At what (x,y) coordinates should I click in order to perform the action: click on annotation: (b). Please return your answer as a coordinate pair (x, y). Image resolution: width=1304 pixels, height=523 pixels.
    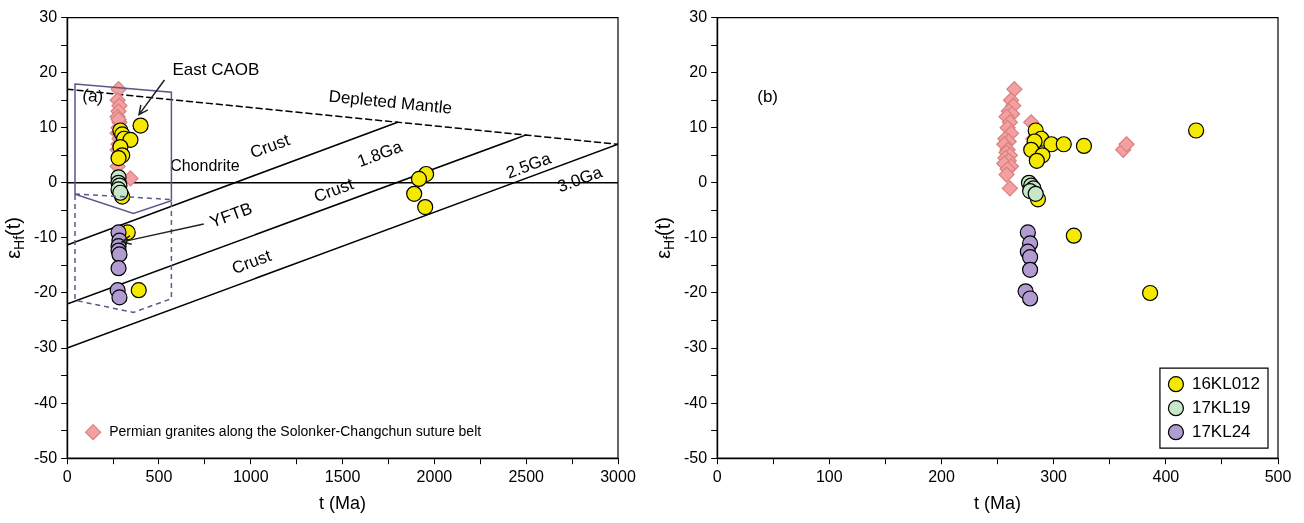
    Looking at the image, I should click on (767, 97).